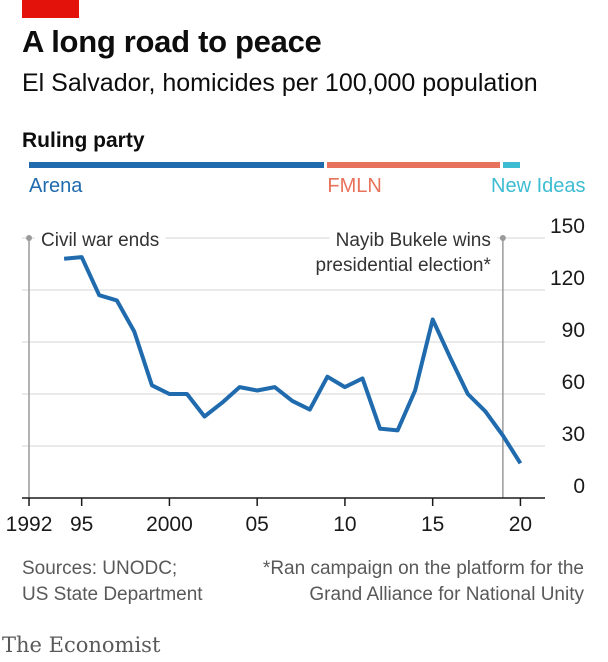 The height and width of the screenshot is (662, 608). What do you see at coordinates (432, 524) in the screenshot?
I see `x-tick-label: 15` at bounding box center [432, 524].